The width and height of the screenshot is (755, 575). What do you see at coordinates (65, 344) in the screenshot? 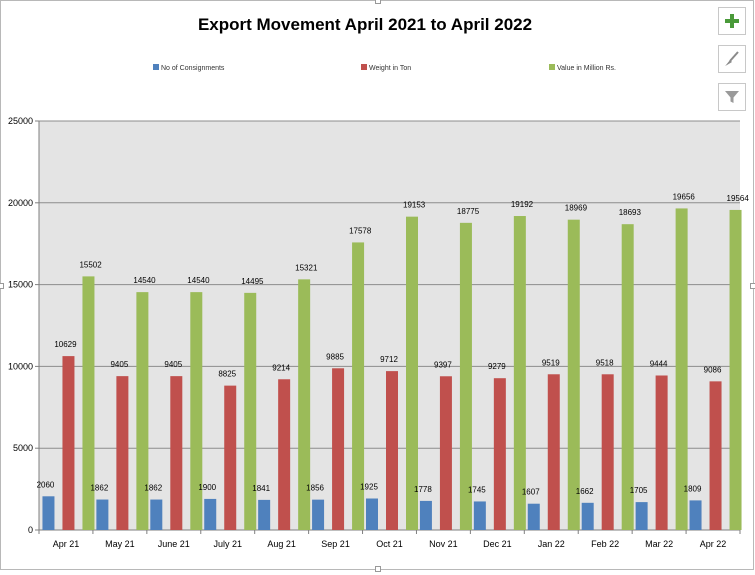
I see `data-label: 10629` at bounding box center [65, 344].